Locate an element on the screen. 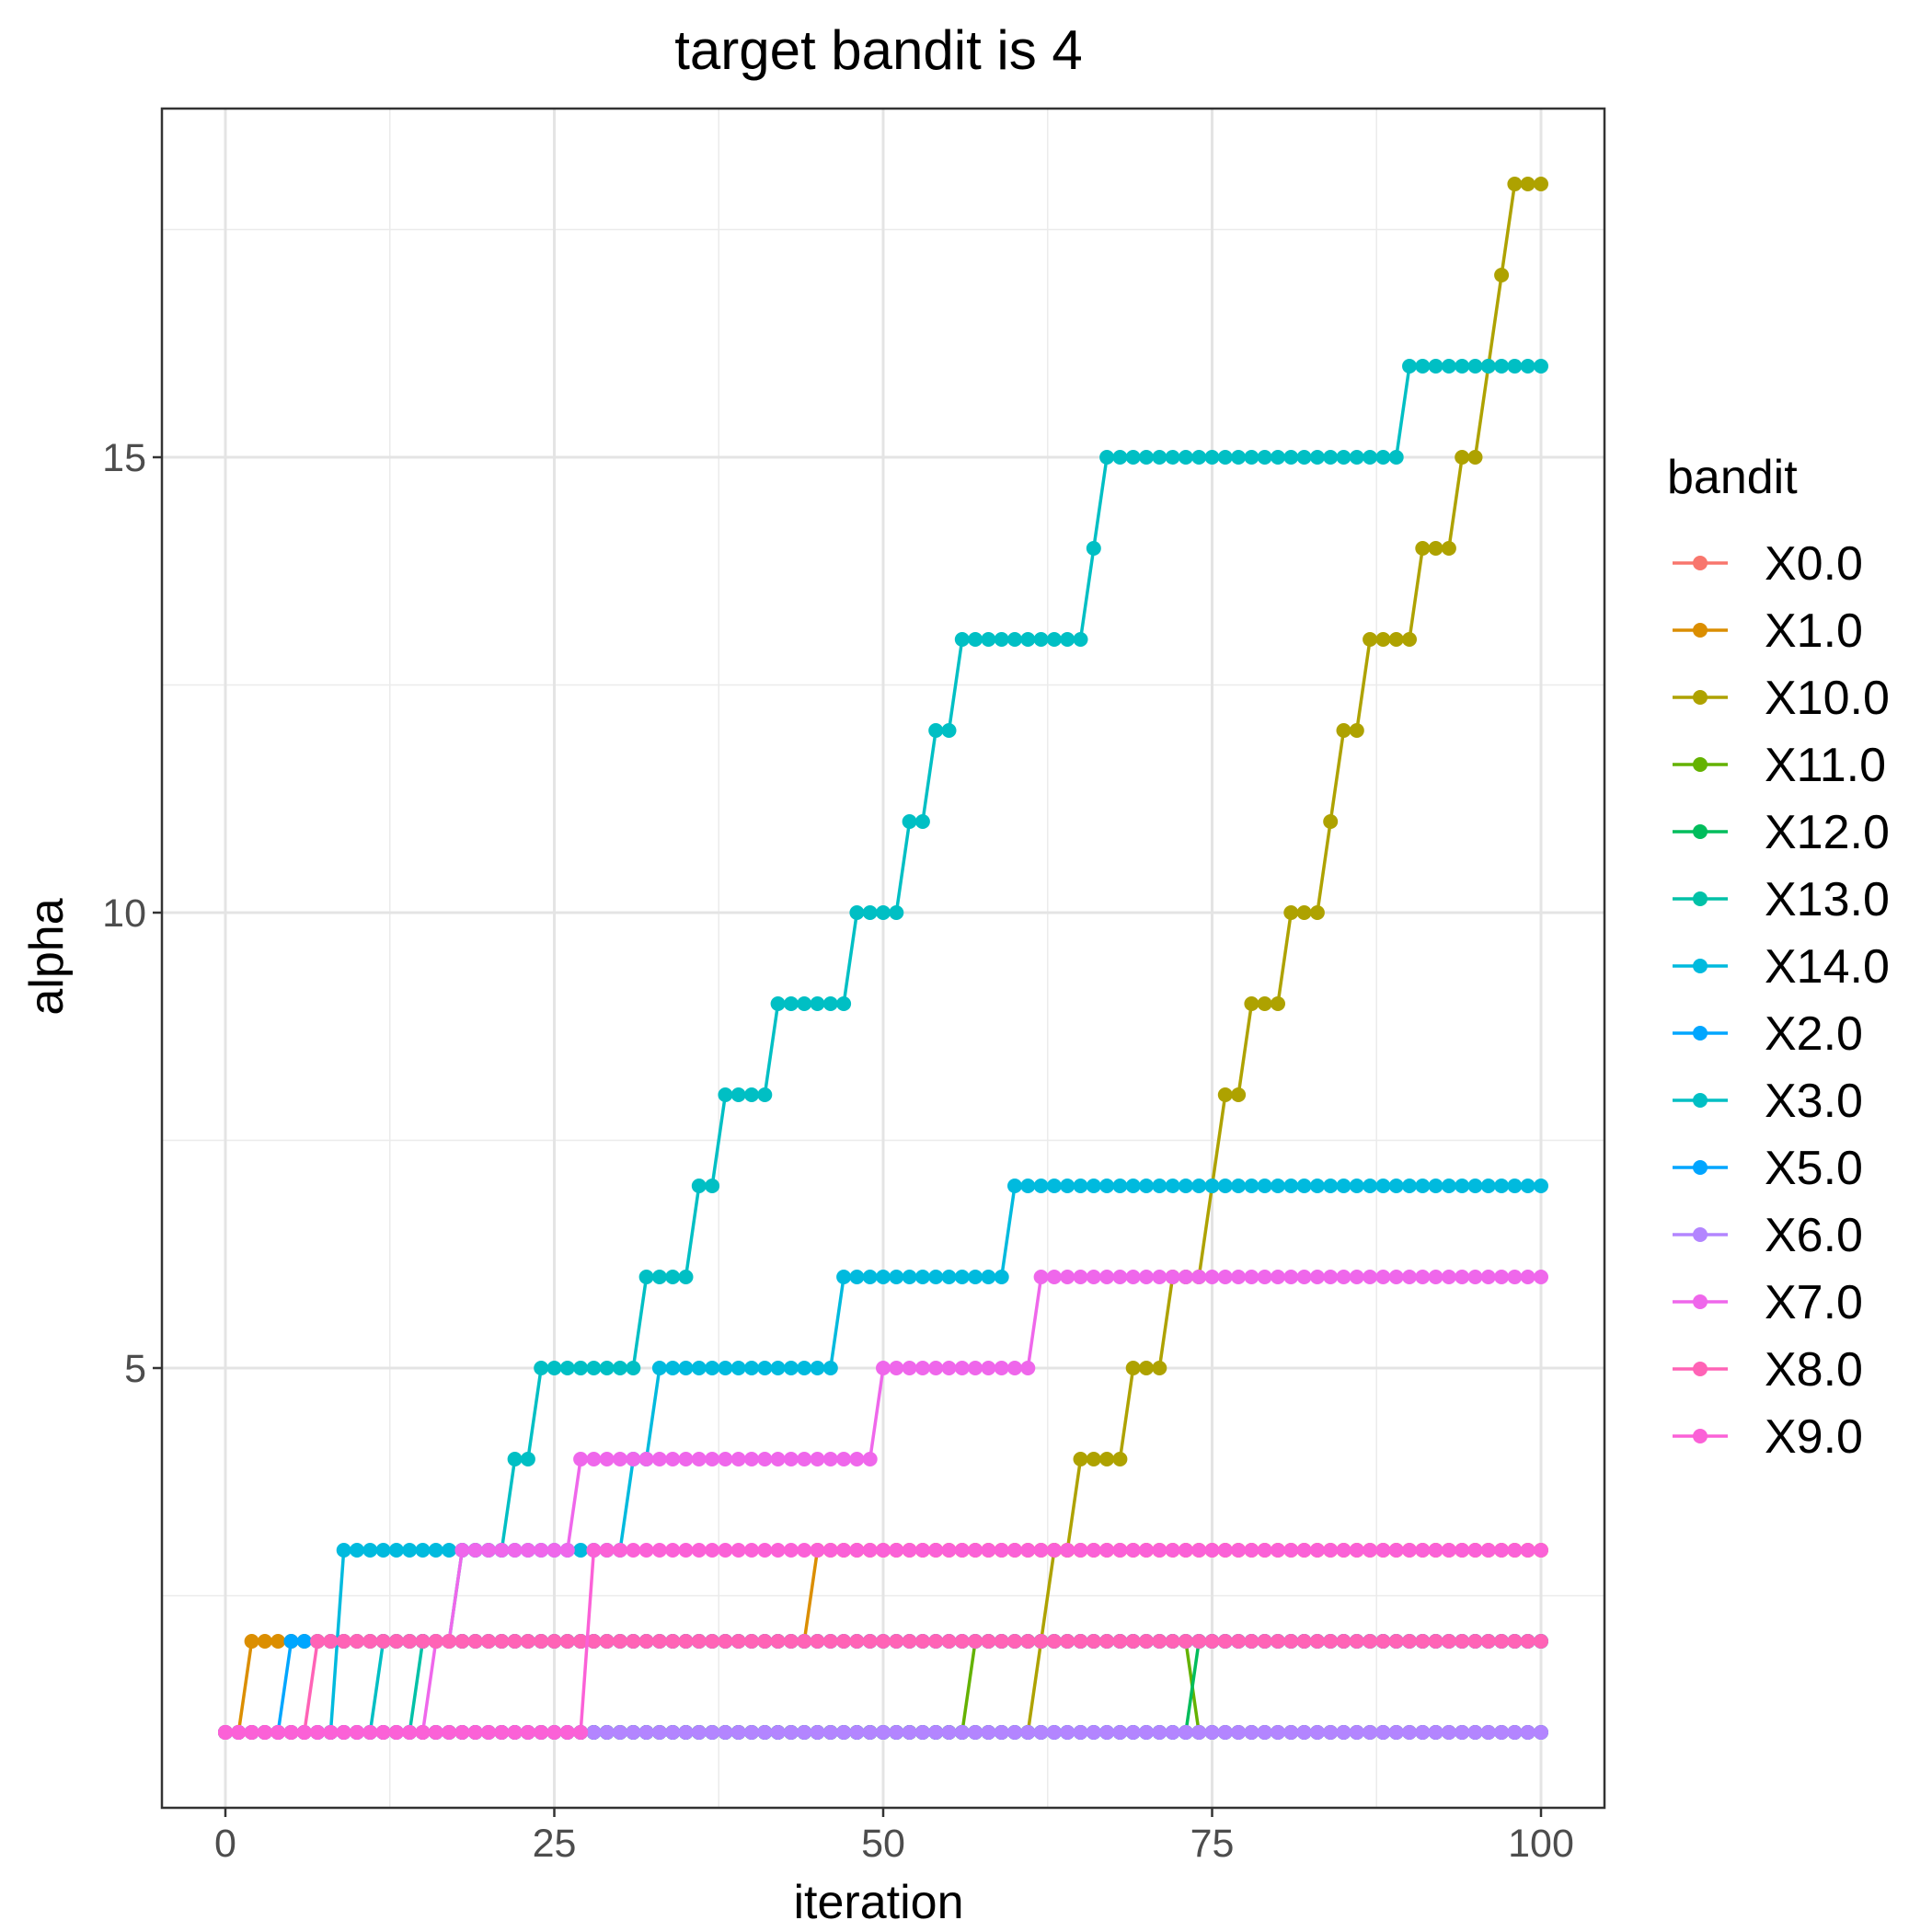 Image resolution: width=1932 pixels, height=1932 pixels. legend-label: X11.0 is located at coordinates (1825, 765).